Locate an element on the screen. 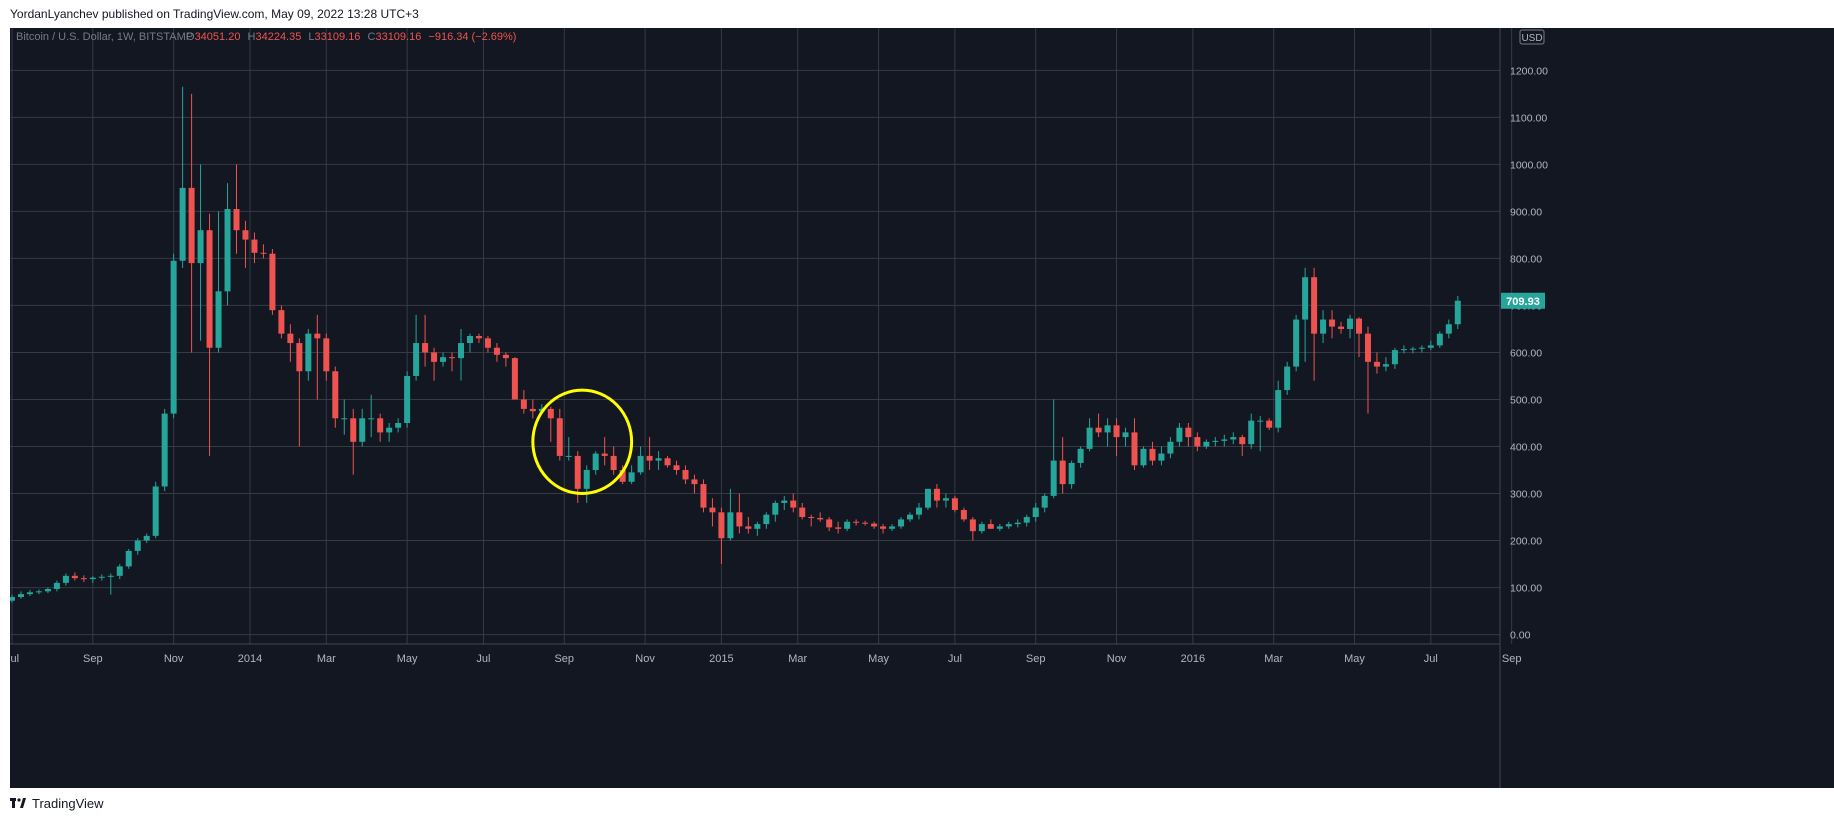 The width and height of the screenshot is (1834, 818). price-tick-label: 100.00 is located at coordinates (1526, 589).